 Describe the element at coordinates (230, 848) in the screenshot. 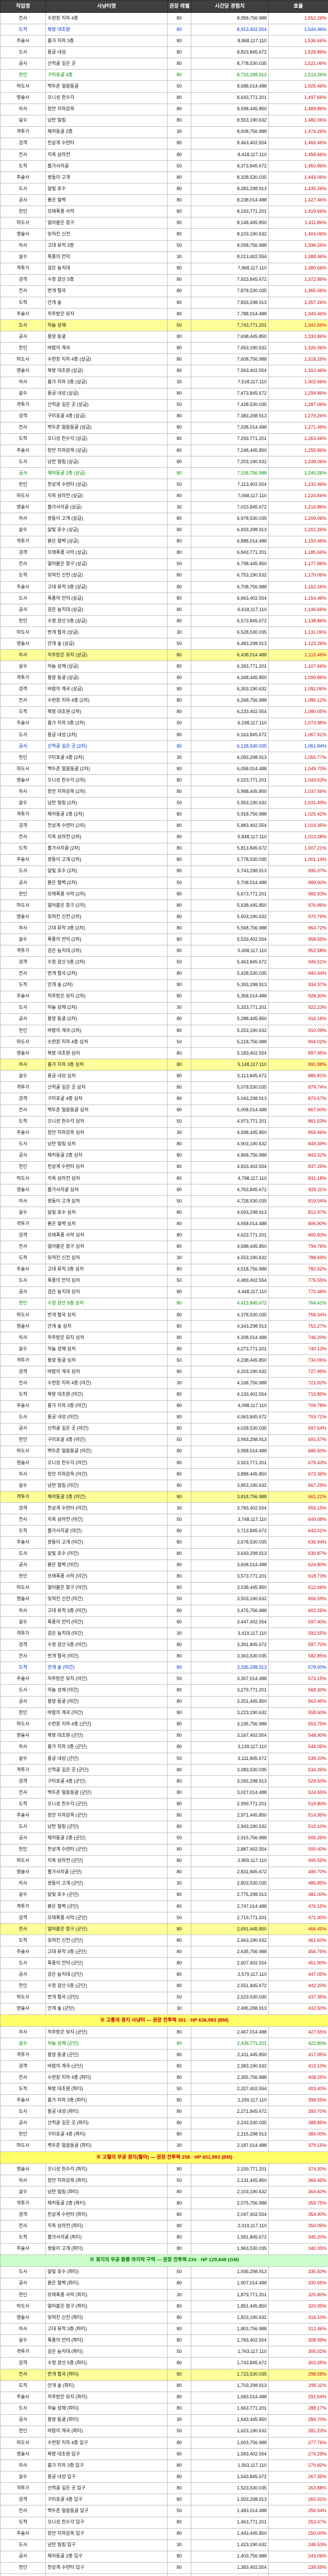

I see `exp-cell: 5,813,845.672` at that location.